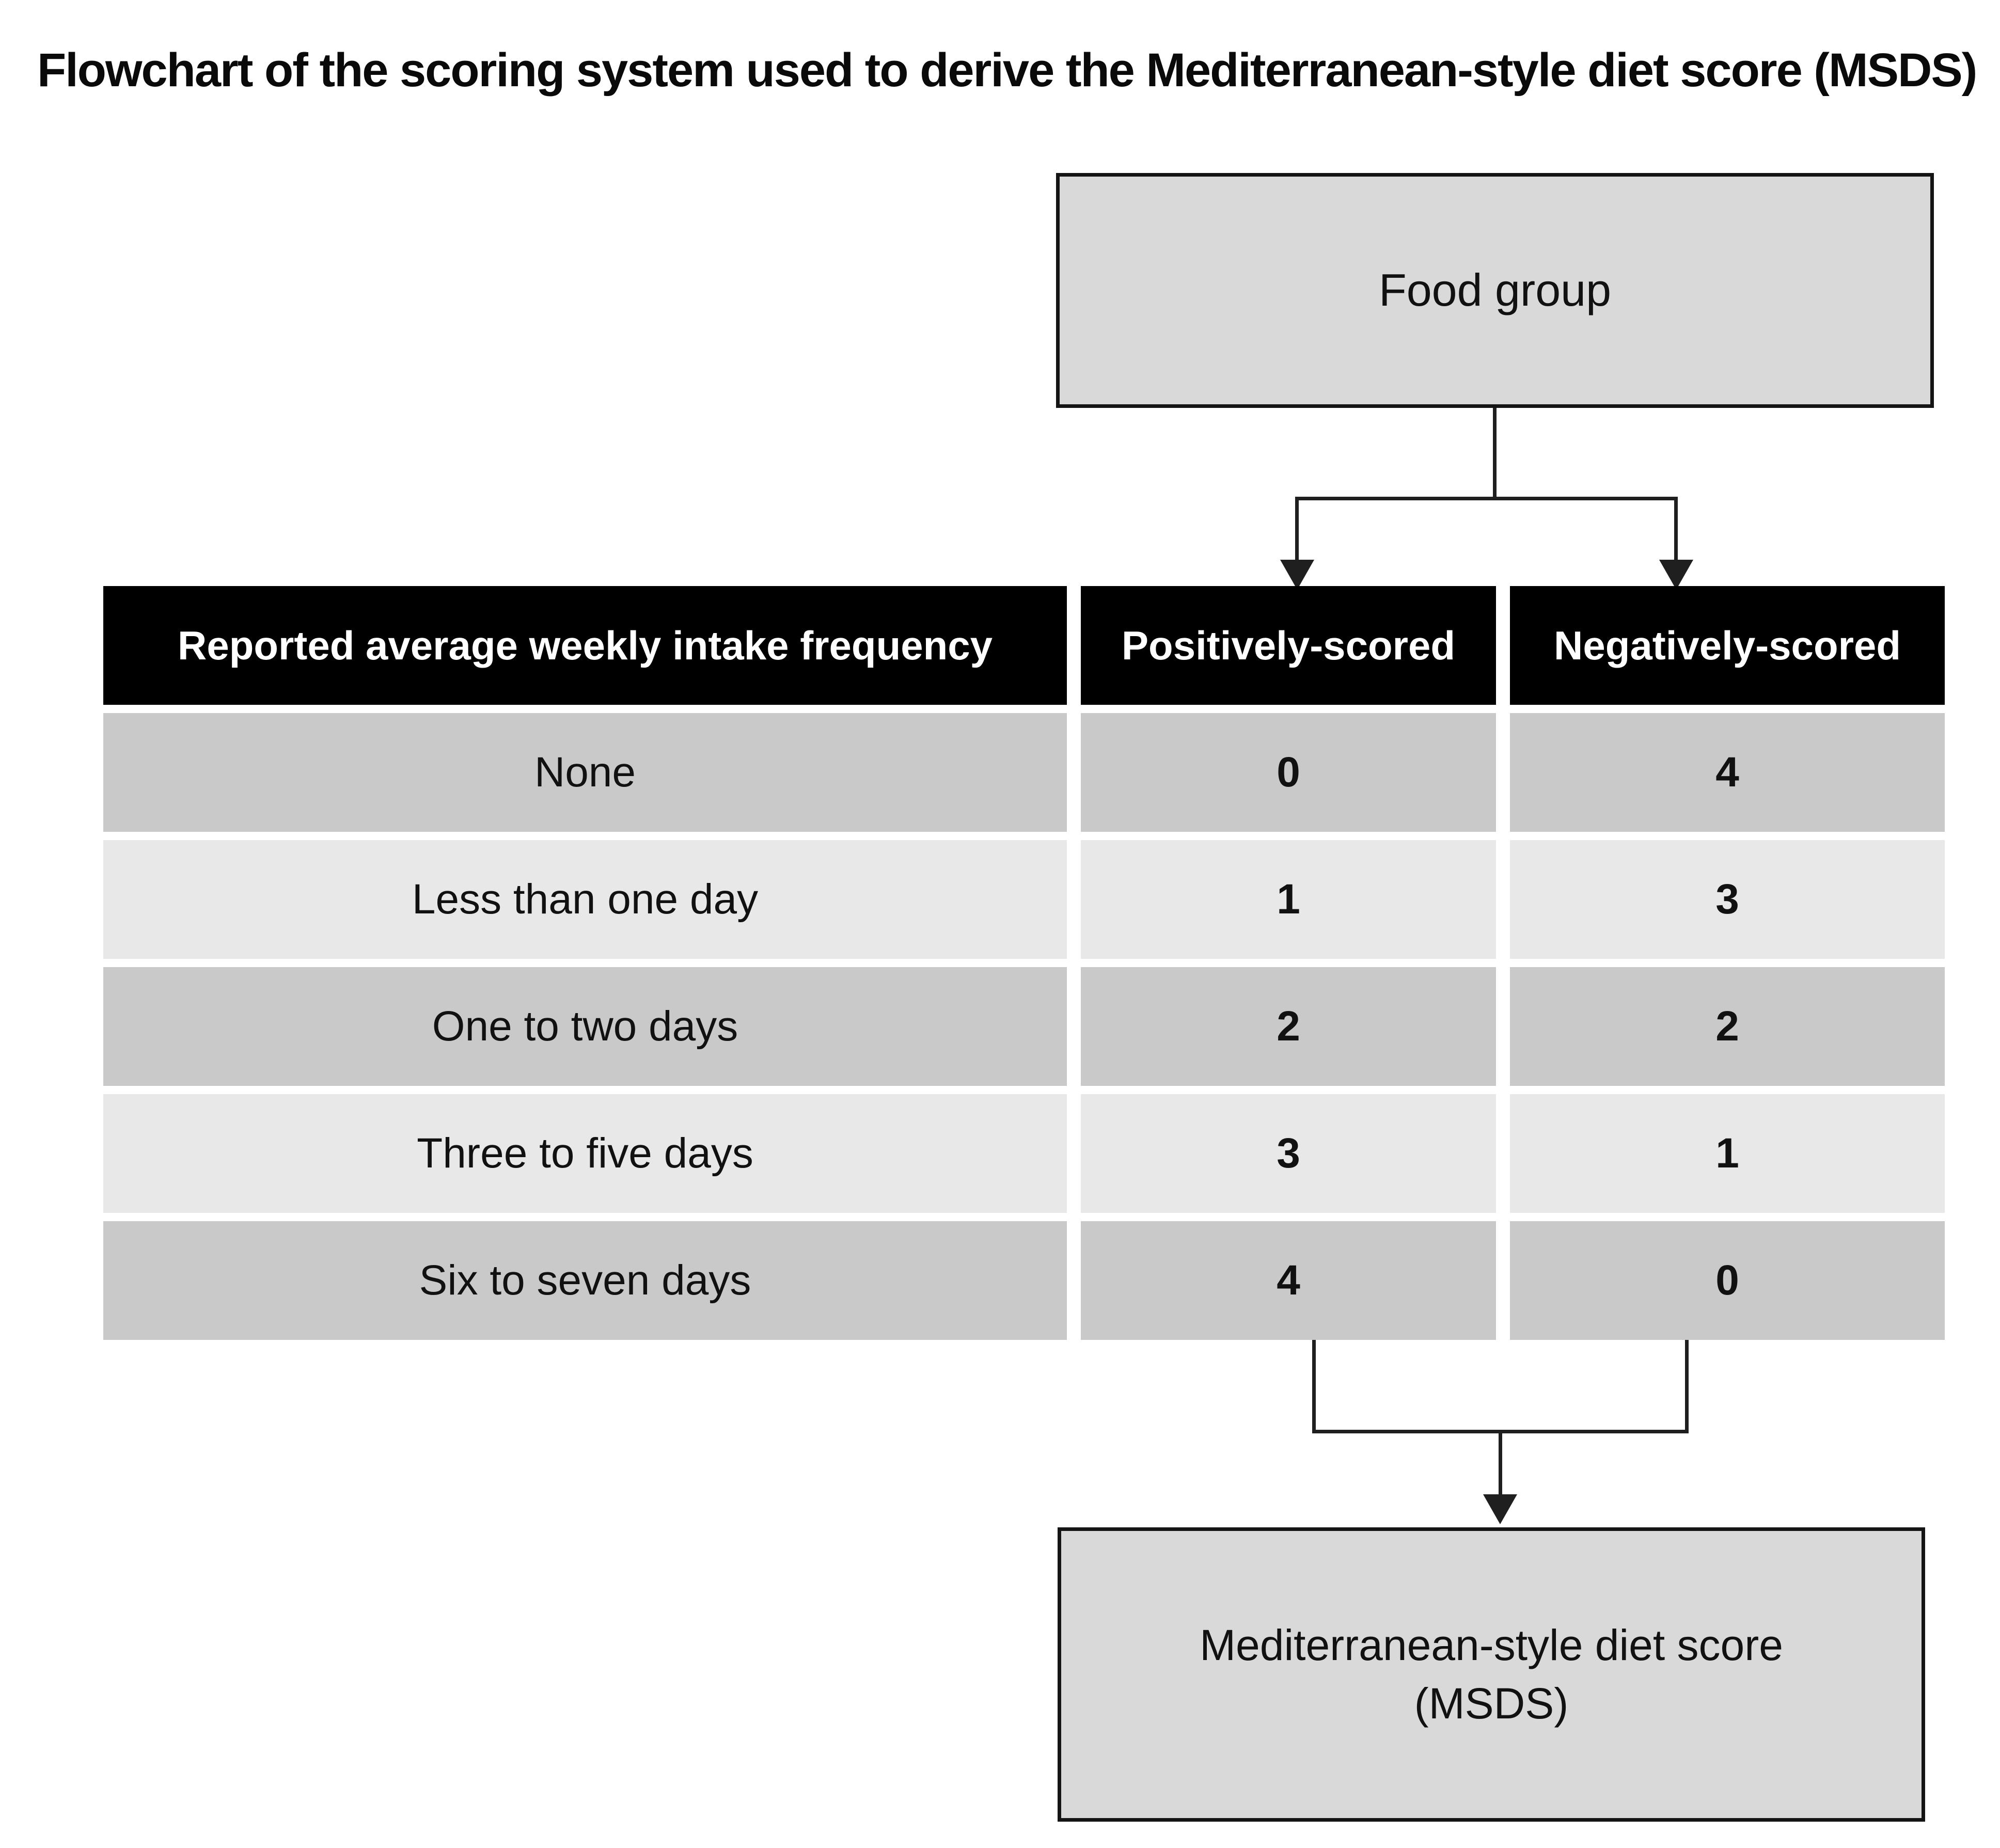 This screenshot has height=1848, width=2000. I want to click on positive-score-cell: 1, so click(1288, 899).